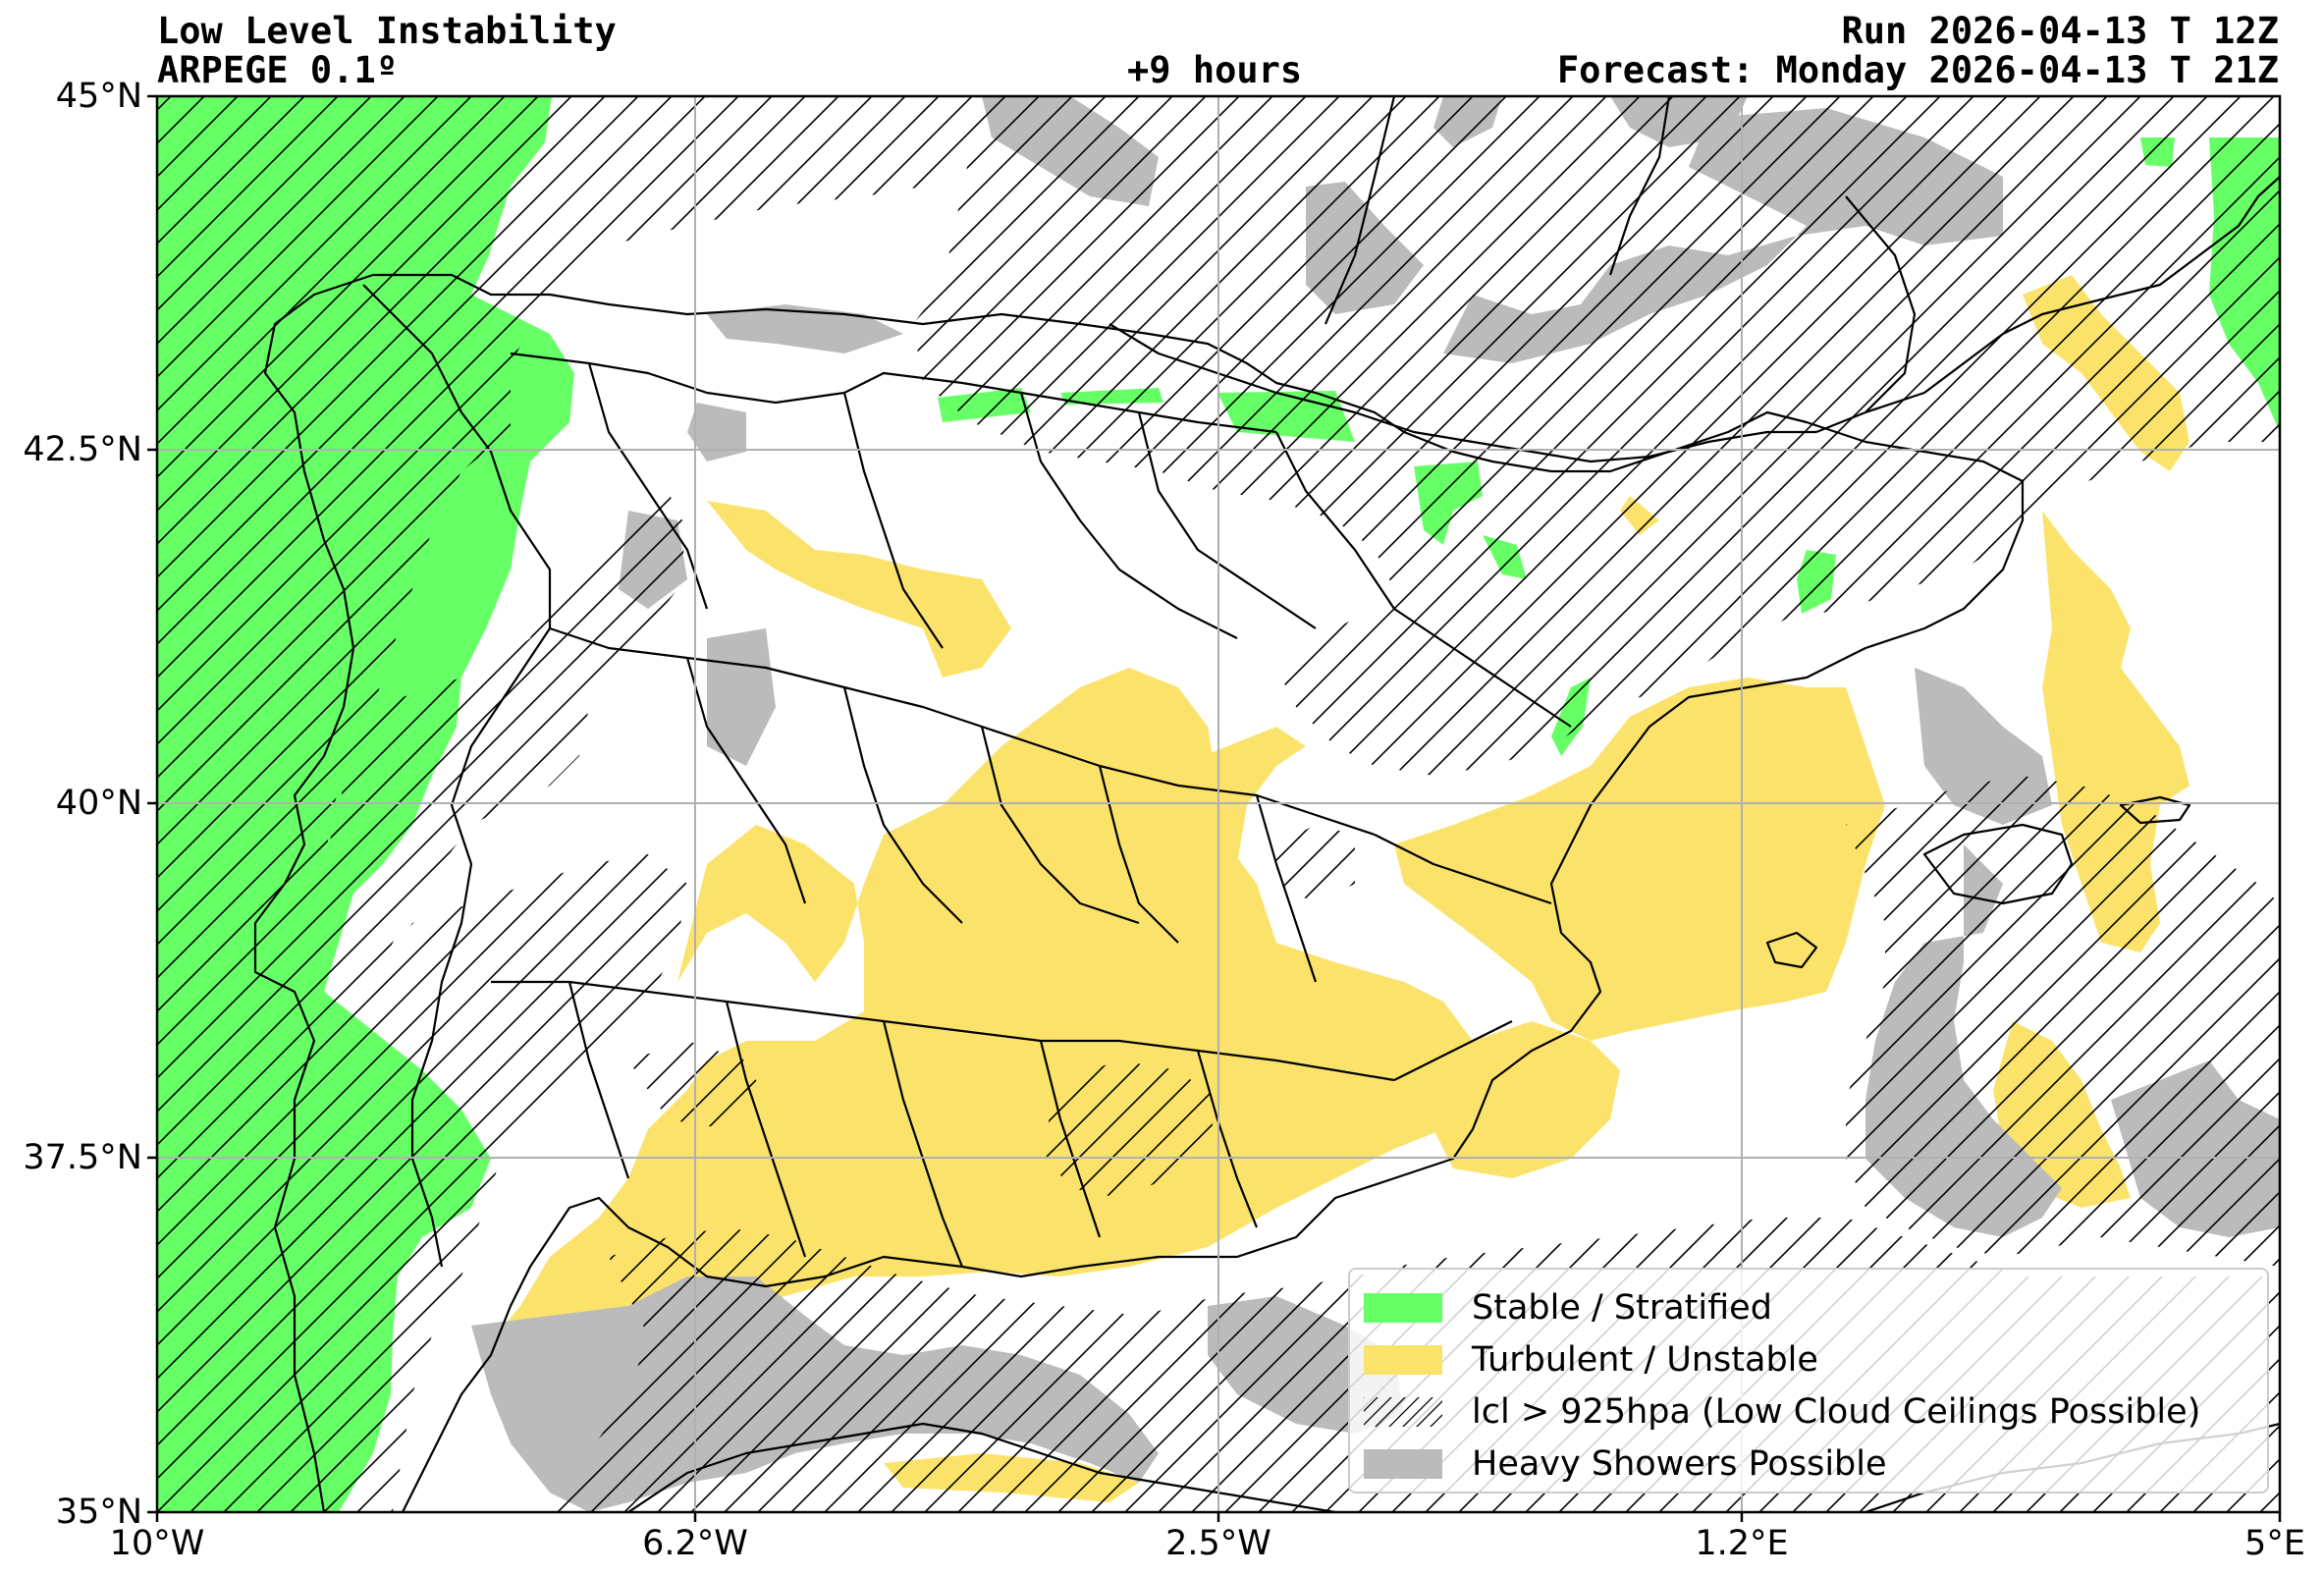 This screenshot has width=2324, height=1575. What do you see at coordinates (1193, 781) in the screenshot?
I see `turbulent-region-center` at bounding box center [1193, 781].